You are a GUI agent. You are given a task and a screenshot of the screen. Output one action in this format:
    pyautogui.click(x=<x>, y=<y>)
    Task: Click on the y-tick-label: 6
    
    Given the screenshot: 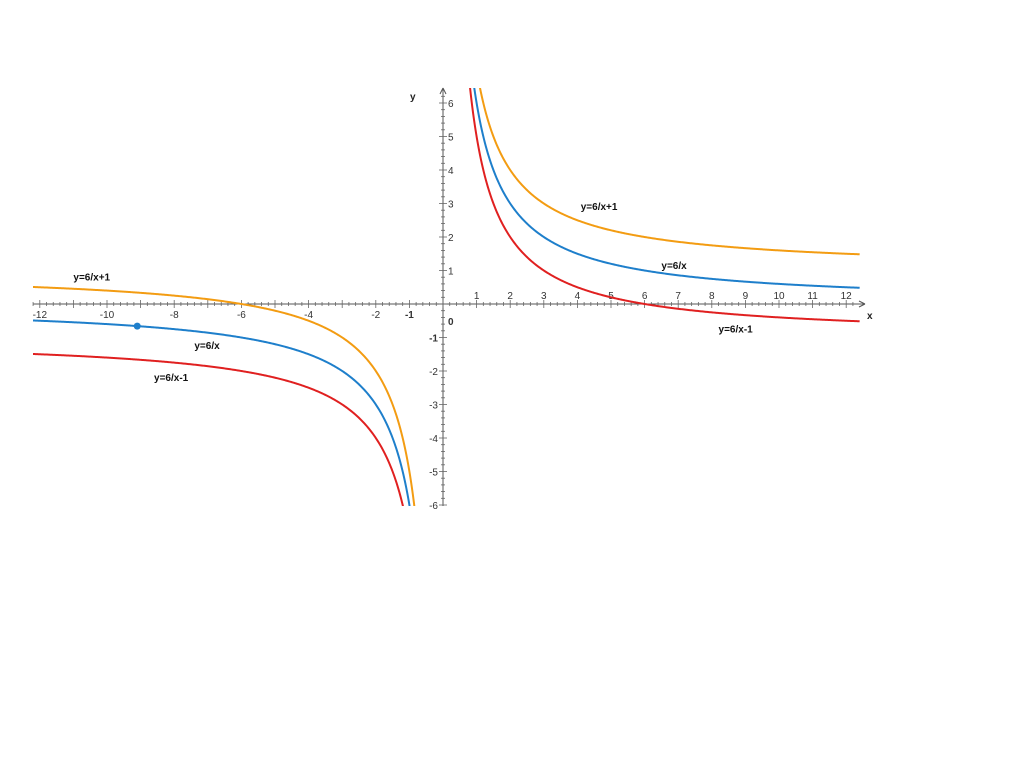 What is the action you would take?
    pyautogui.click(x=451, y=104)
    